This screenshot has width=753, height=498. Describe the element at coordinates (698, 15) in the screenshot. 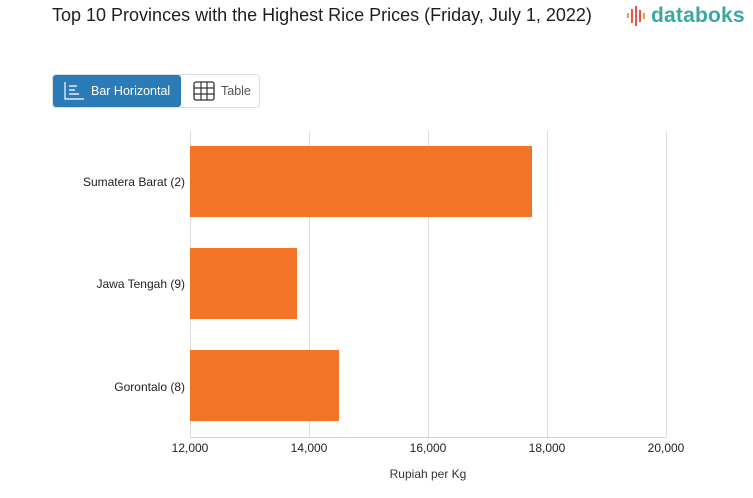

I see `logo-text: databoks` at that location.